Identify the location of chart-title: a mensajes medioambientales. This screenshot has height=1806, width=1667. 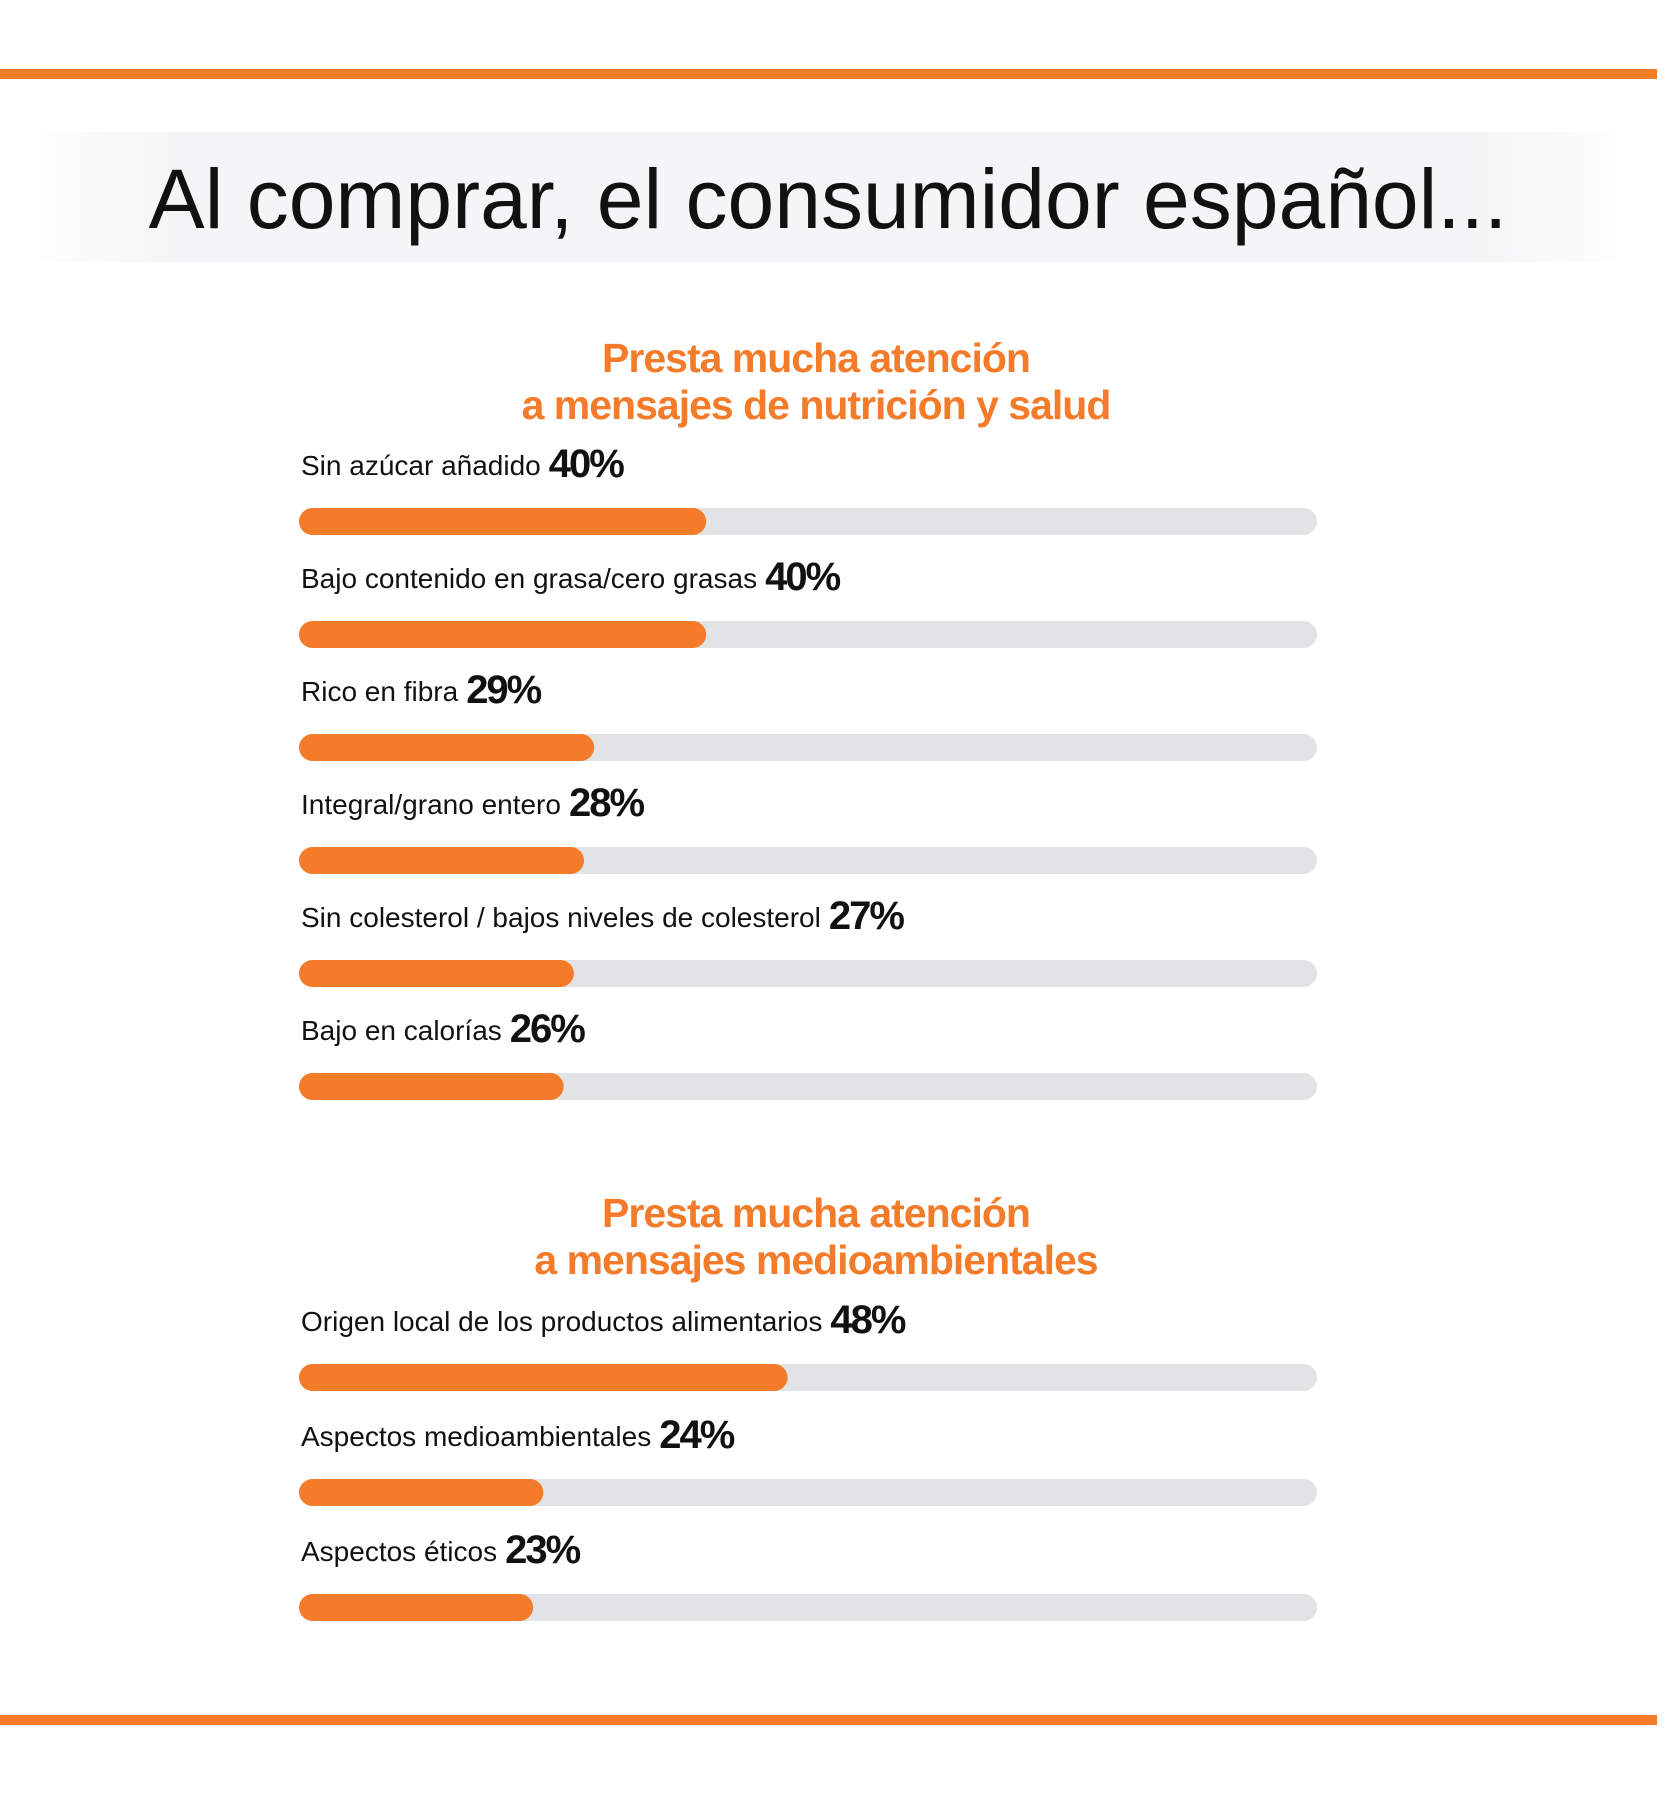
(815, 1260).